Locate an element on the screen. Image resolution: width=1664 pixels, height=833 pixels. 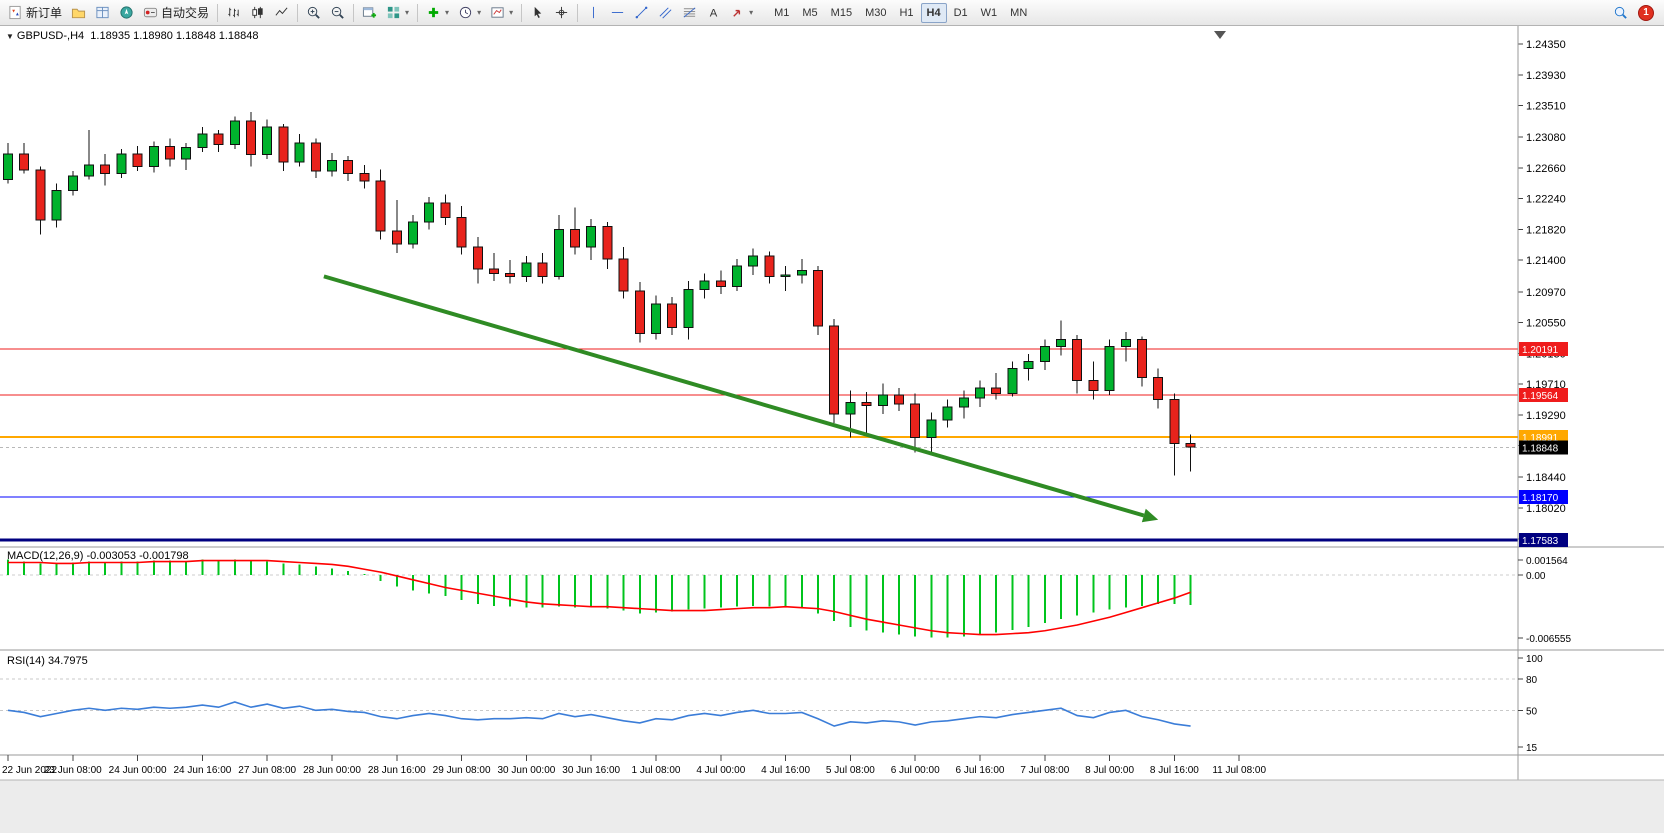
line-chart-button is located at coordinates (281, 13).